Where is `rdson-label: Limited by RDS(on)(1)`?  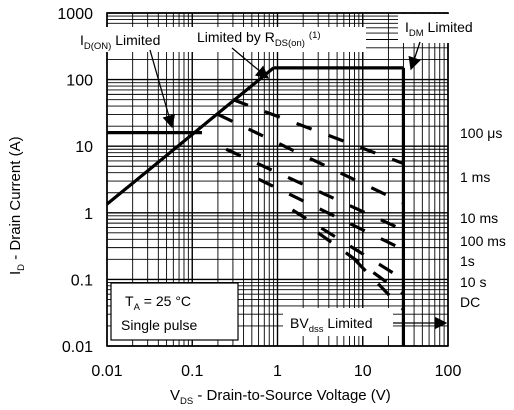 rdson-label: Limited by RDS(on)(1) is located at coordinates (278, 39).